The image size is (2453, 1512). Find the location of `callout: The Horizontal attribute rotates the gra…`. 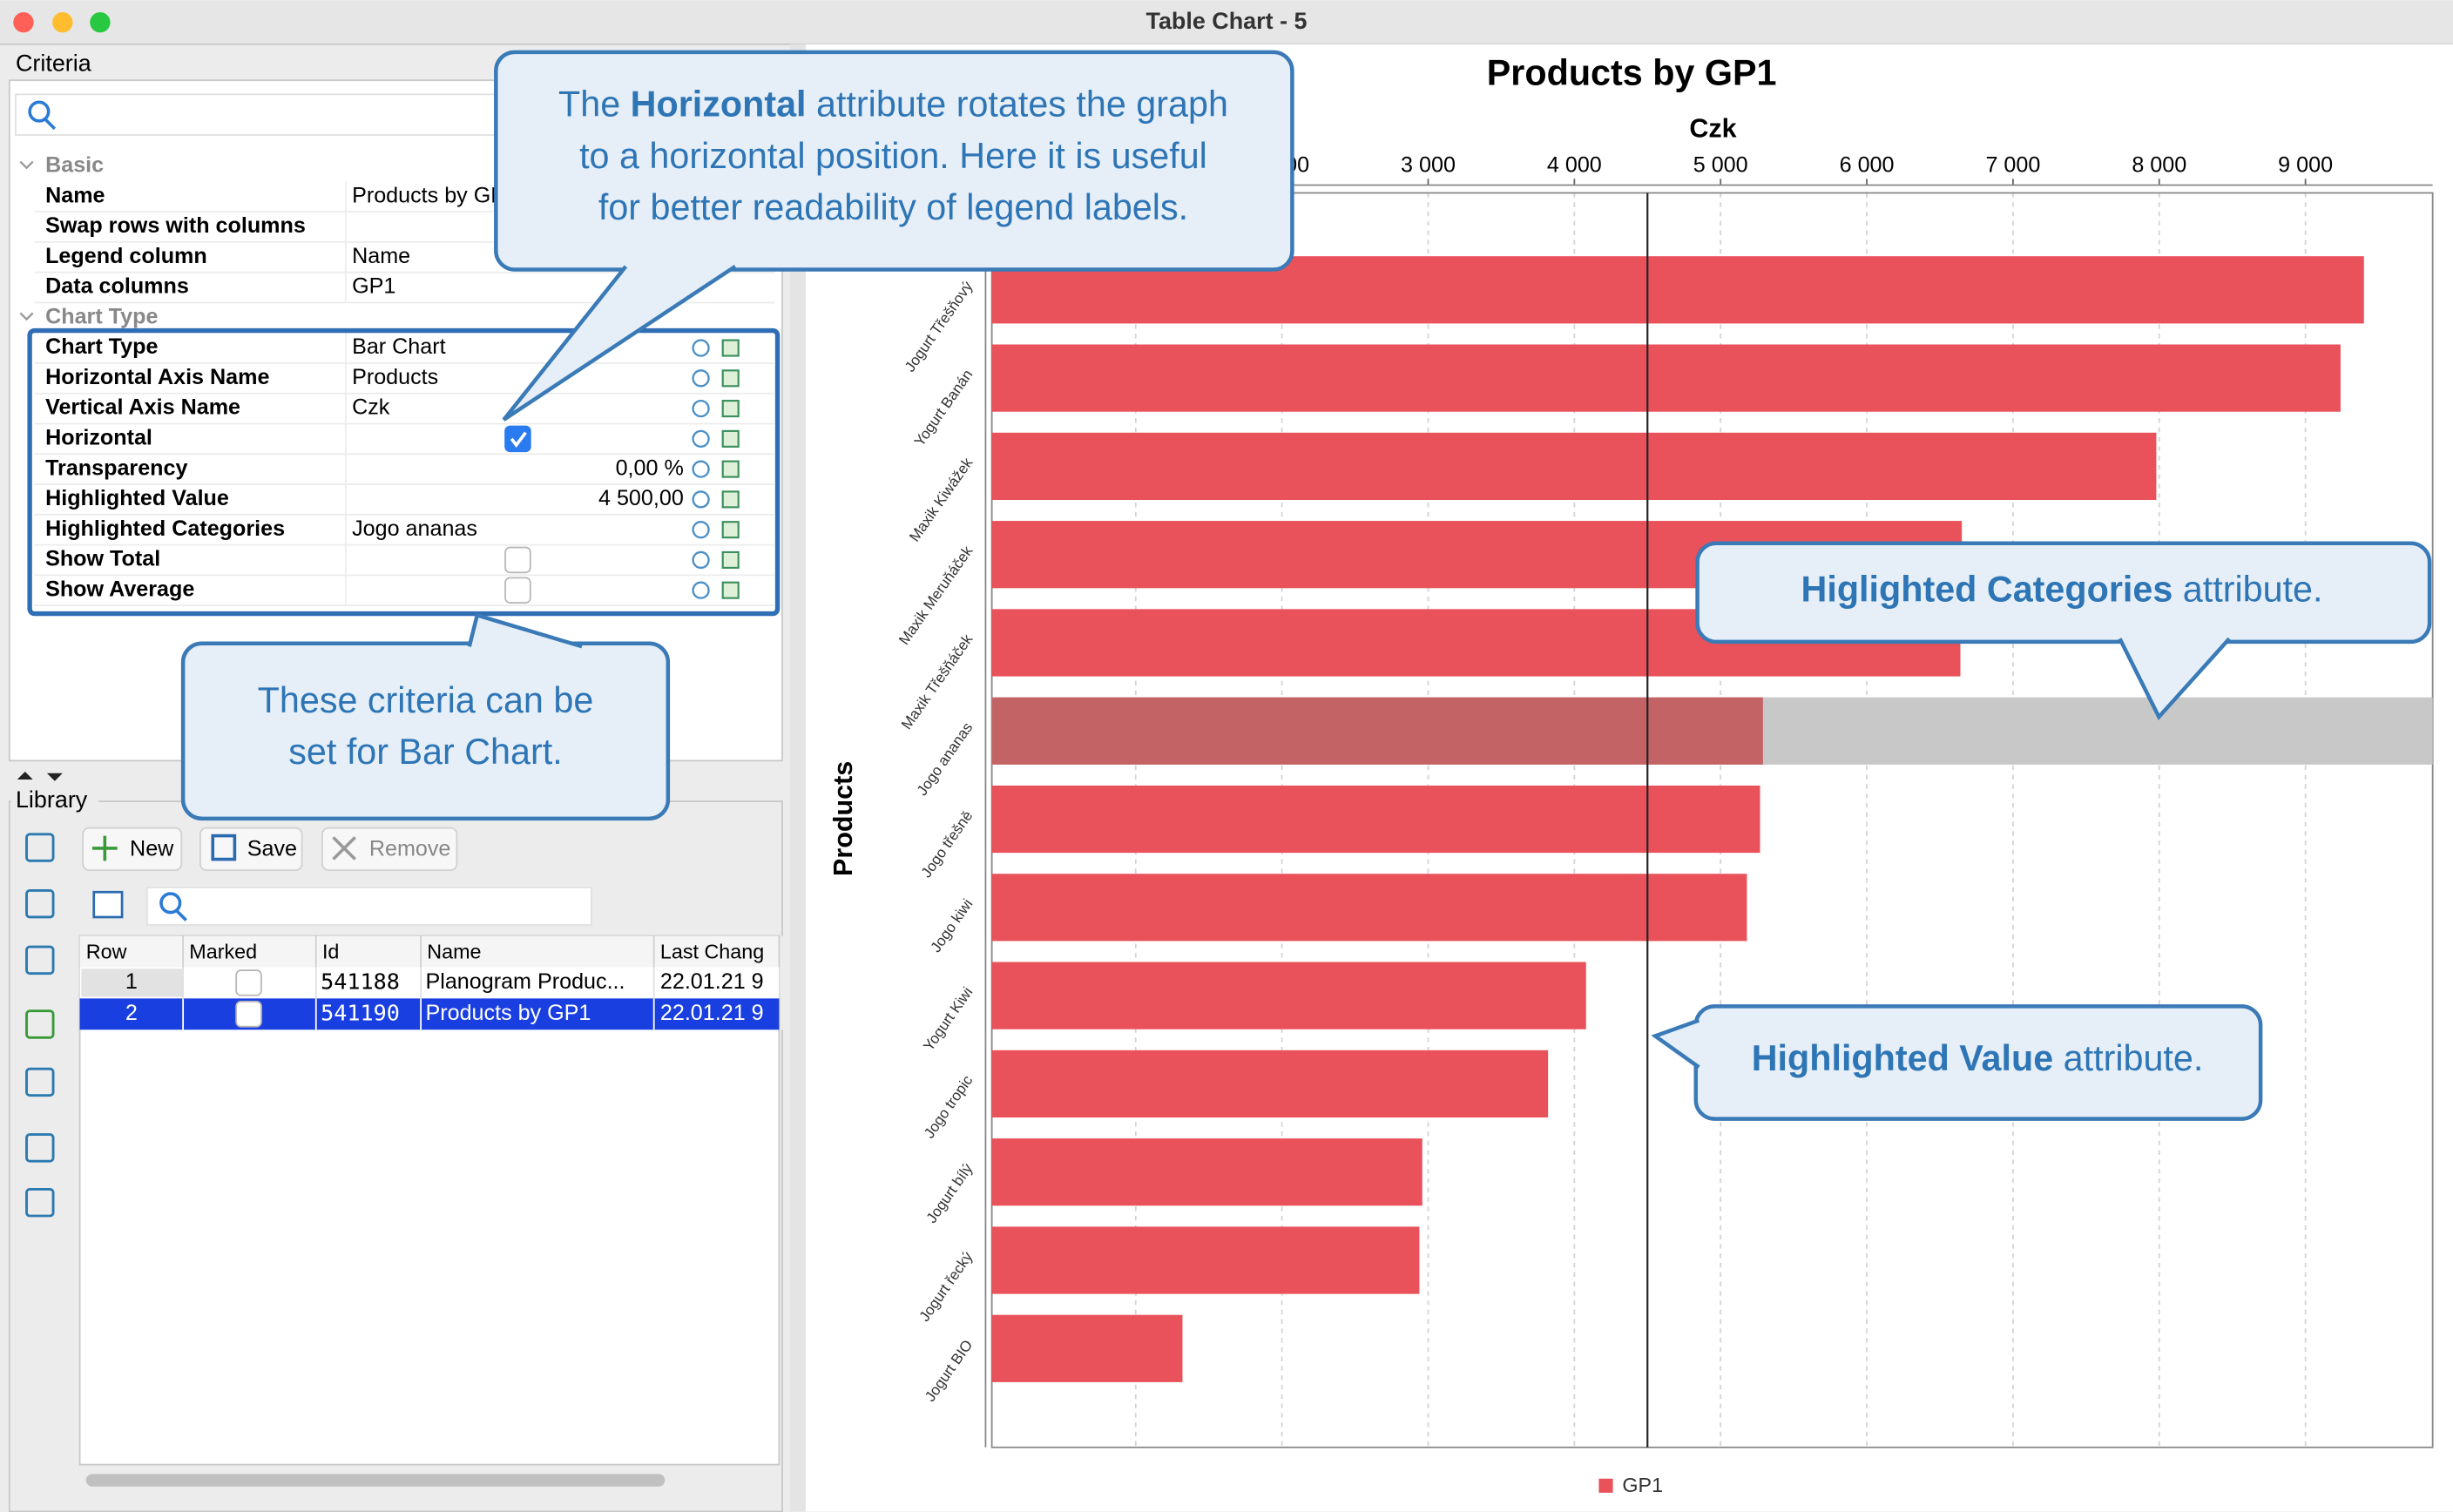

callout: The Horizontal attribute rotates the gra… is located at coordinates (894, 236).